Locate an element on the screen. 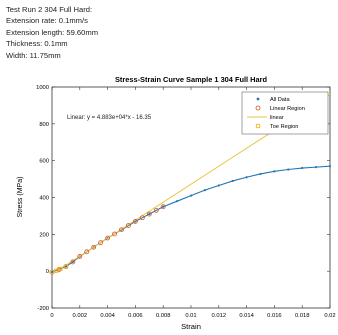 This screenshot has height=335, width=338. legend-marker-toe-region is located at coordinates (258, 126).